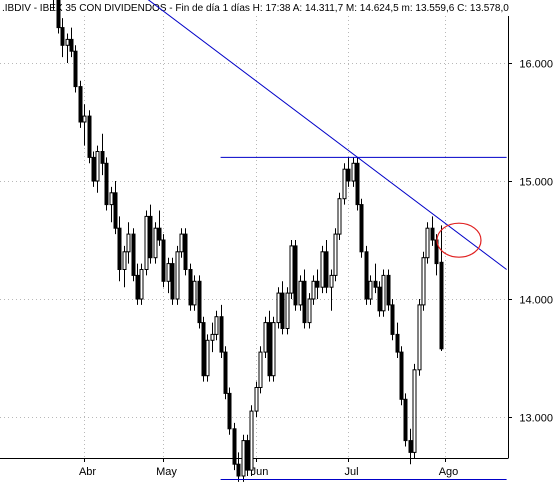 Image resolution: width=560 pixels, height=482 pixels. Describe the element at coordinates (483, 8) in the screenshot. I see `header-close: C: 13.578,0` at that location.